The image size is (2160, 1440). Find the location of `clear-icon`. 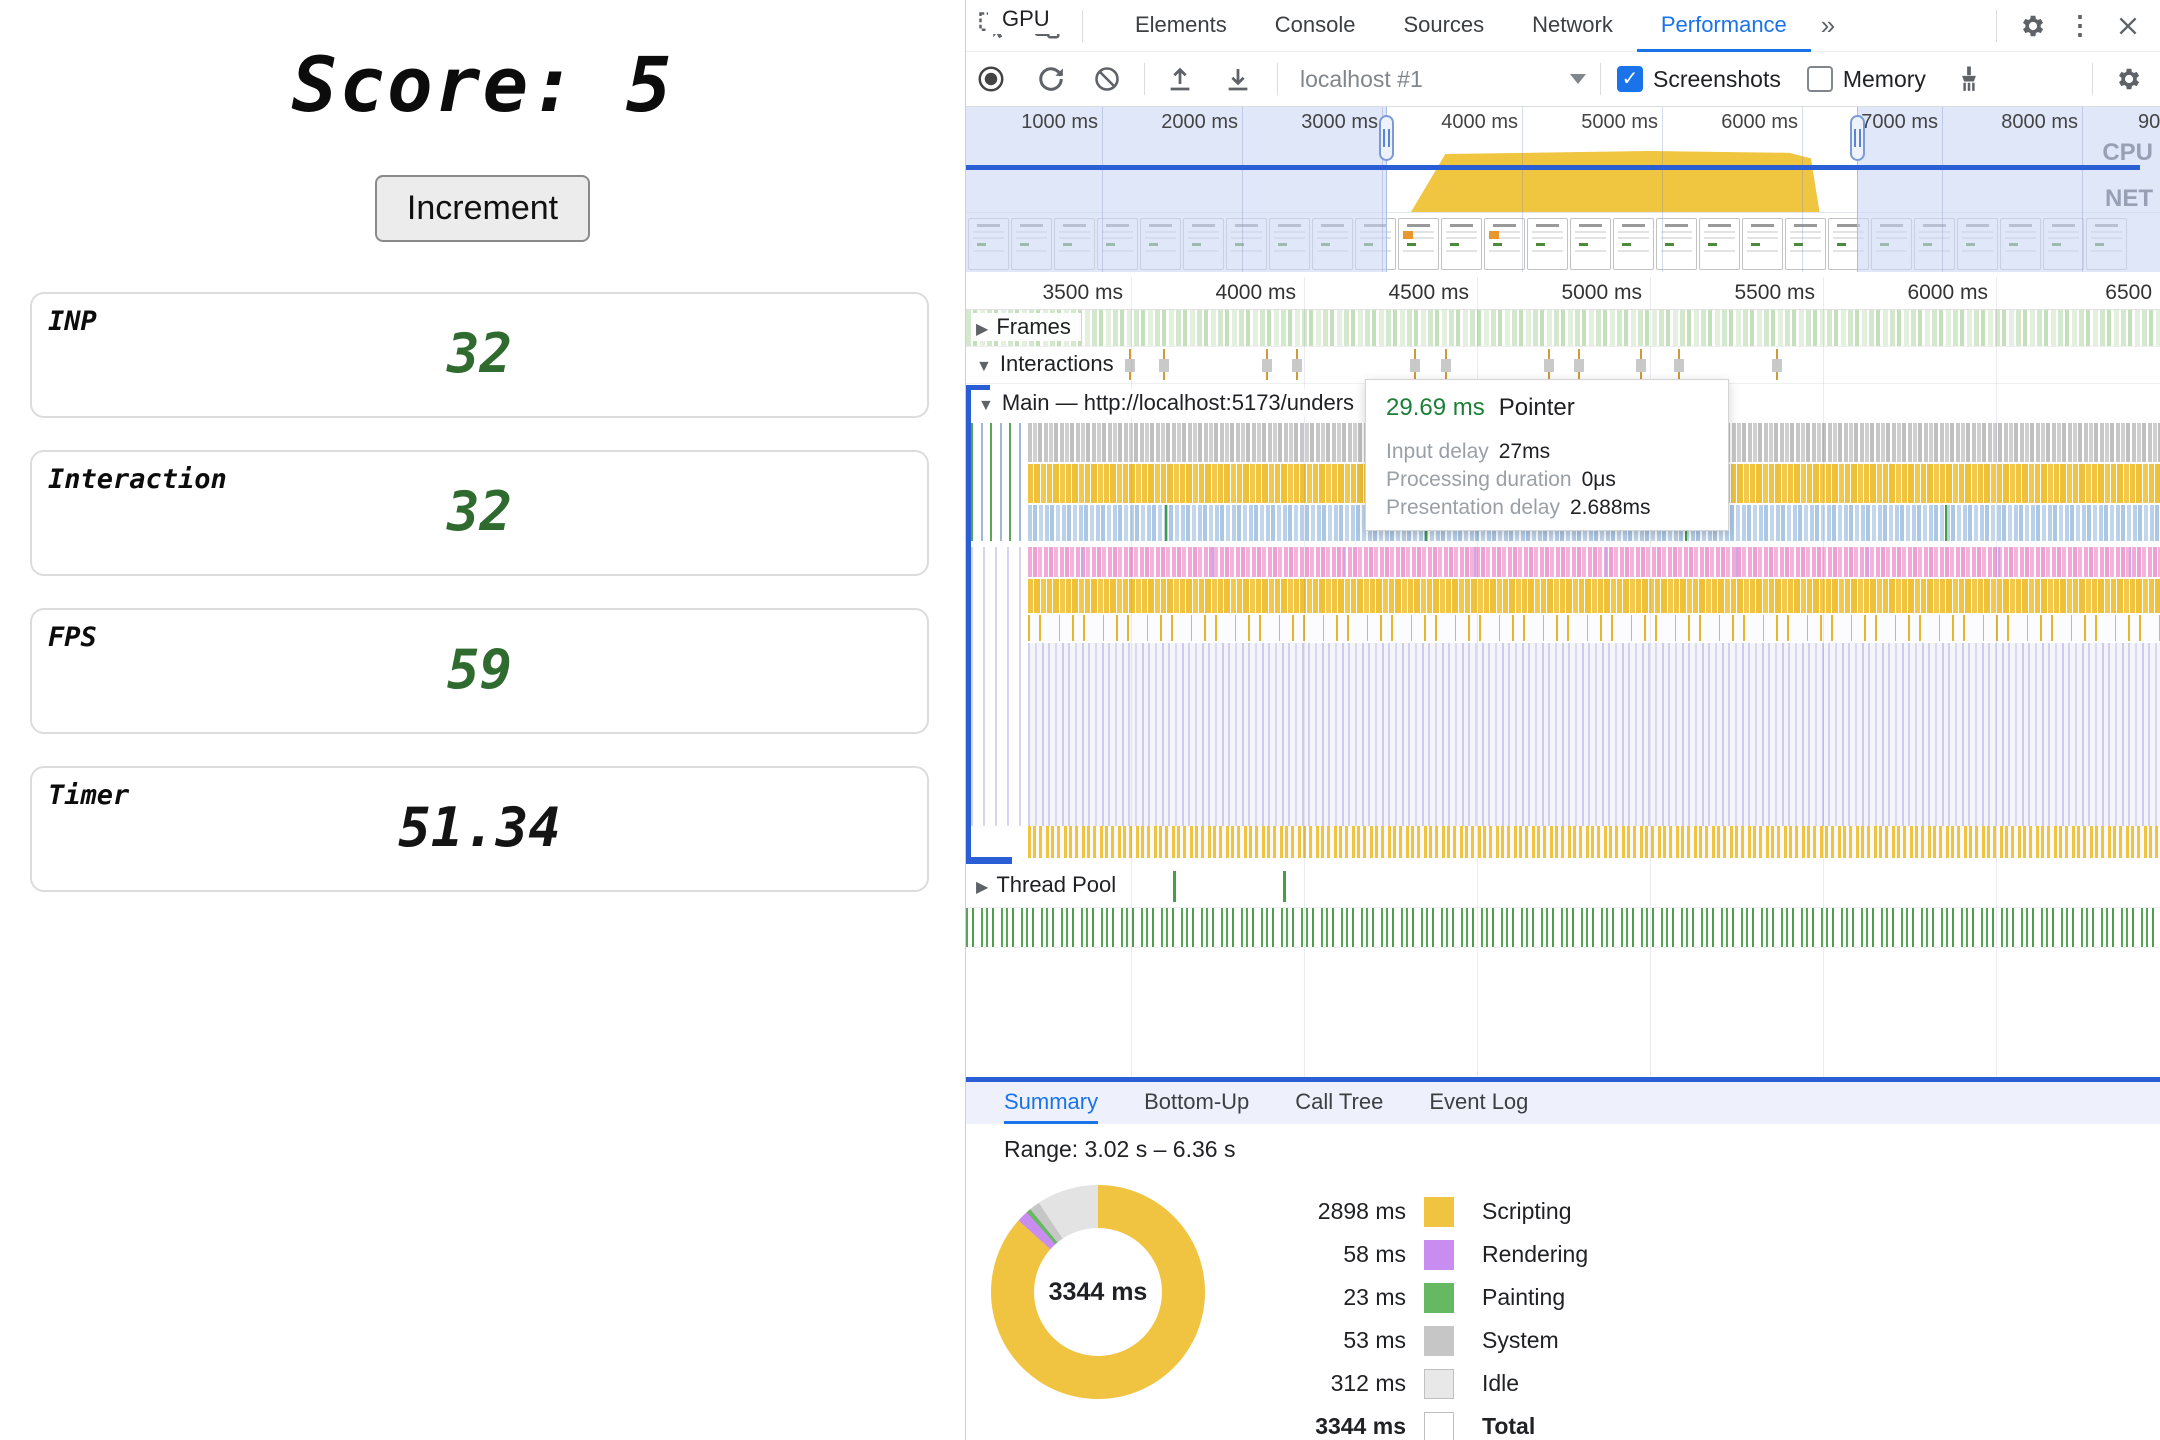

clear-icon is located at coordinates (1107, 79).